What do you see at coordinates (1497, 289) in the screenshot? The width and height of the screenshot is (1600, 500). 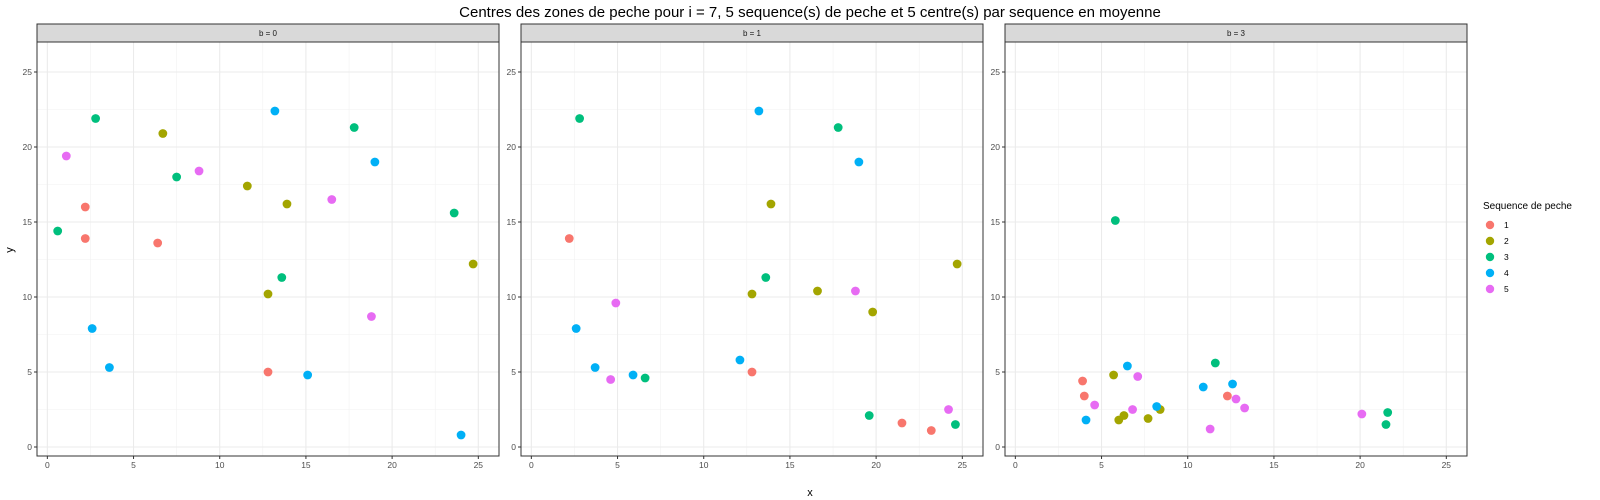 I see `legend-item: 5` at bounding box center [1497, 289].